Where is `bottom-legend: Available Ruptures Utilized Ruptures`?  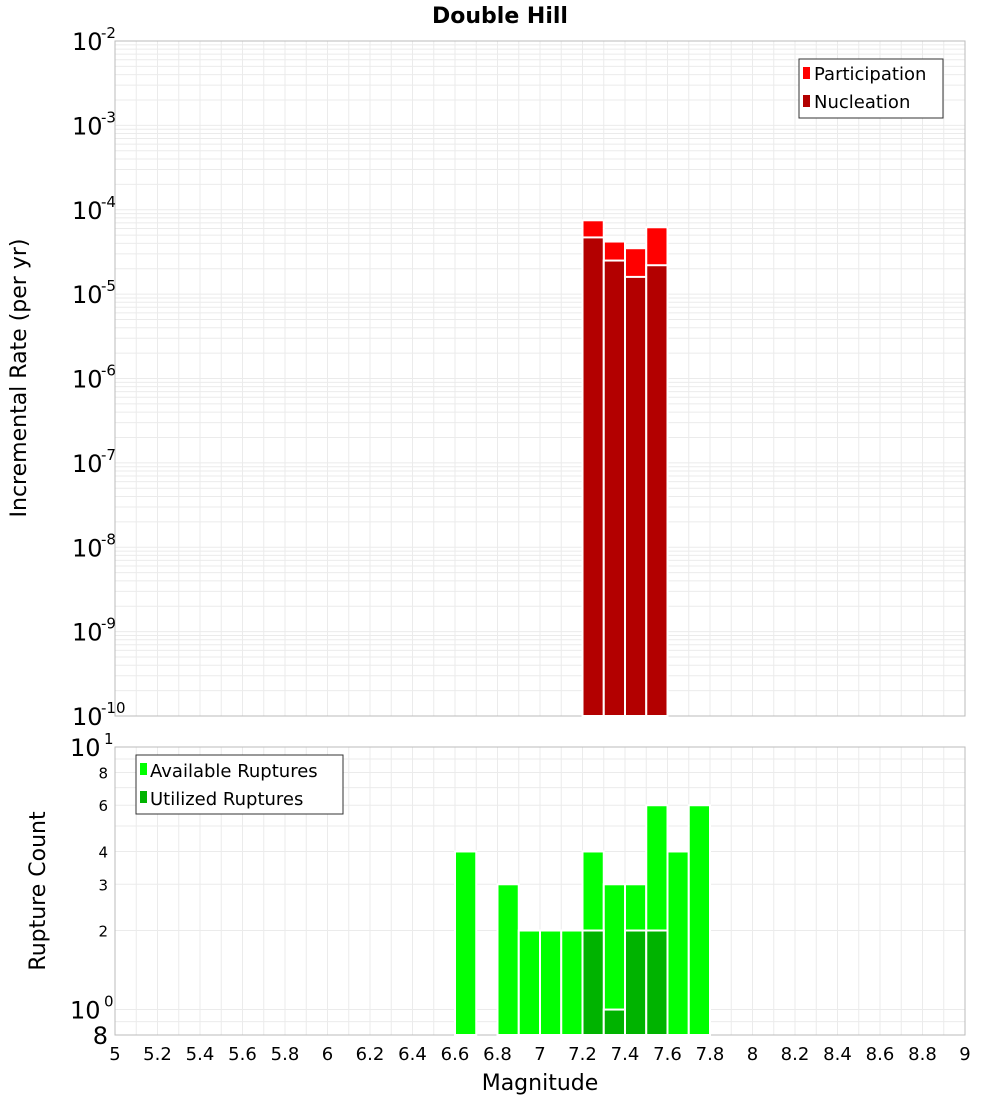
bottom-legend: Available Ruptures Utilized Ruptures is located at coordinates (239, 784).